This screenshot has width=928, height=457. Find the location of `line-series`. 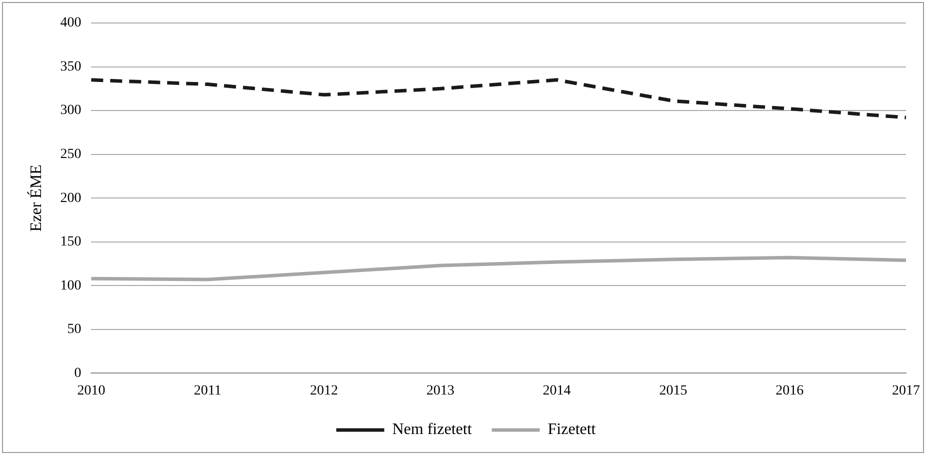

line-series is located at coordinates (498, 99).